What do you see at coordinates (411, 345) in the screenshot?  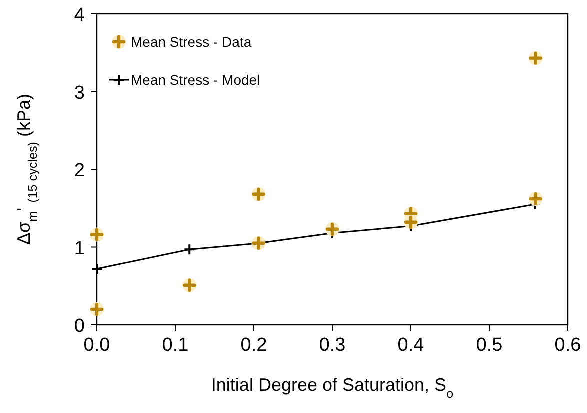 I see `x-tick-label: 0.4` at bounding box center [411, 345].